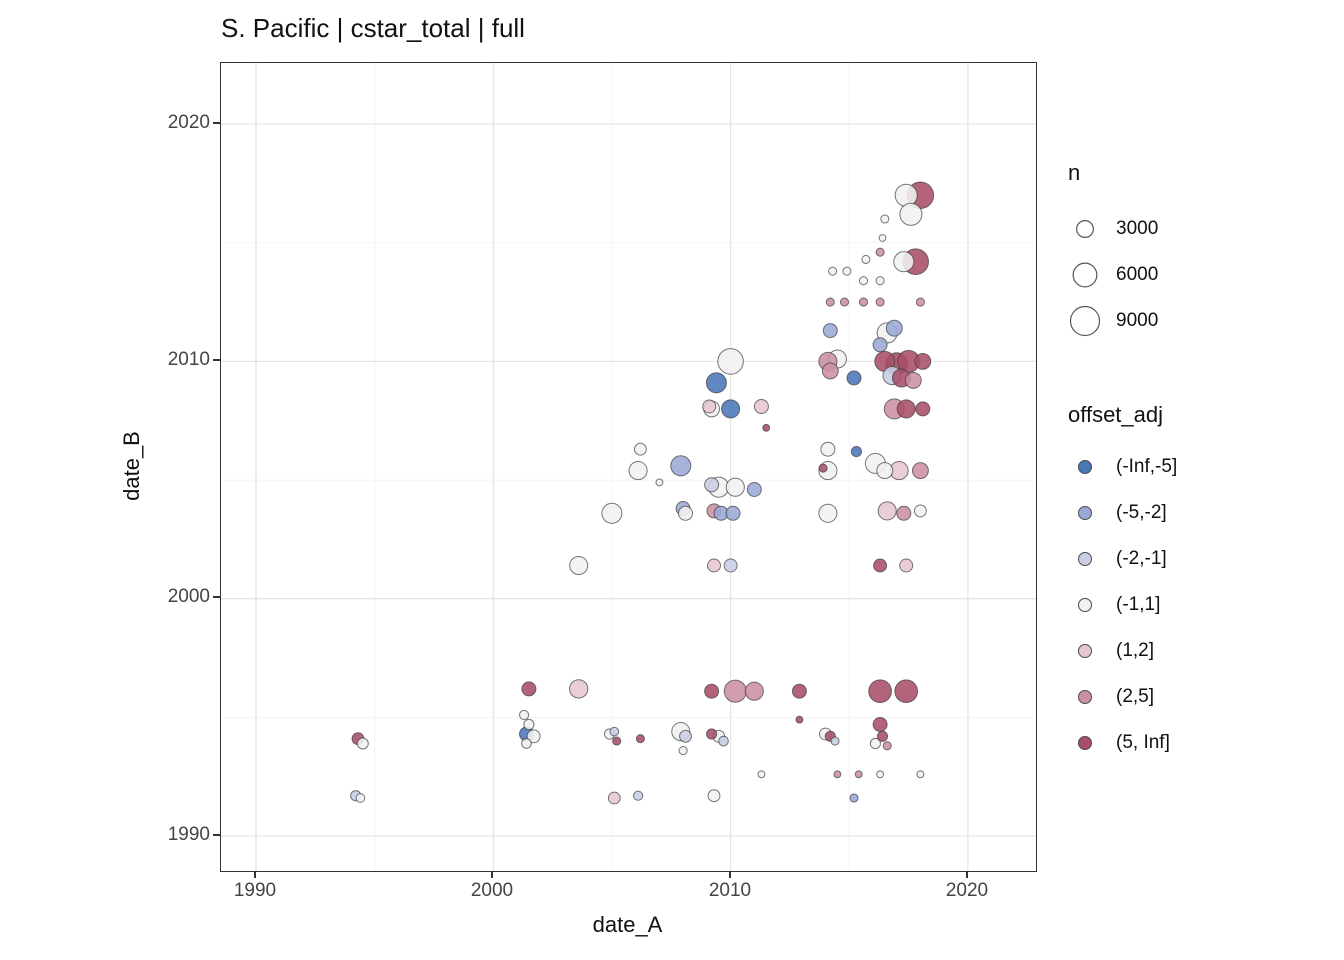 Image resolution: width=1344 pixels, height=960 pixels. What do you see at coordinates (373, 28) in the screenshot?
I see `plot-title: S. Pacific | cstar_total | full` at bounding box center [373, 28].